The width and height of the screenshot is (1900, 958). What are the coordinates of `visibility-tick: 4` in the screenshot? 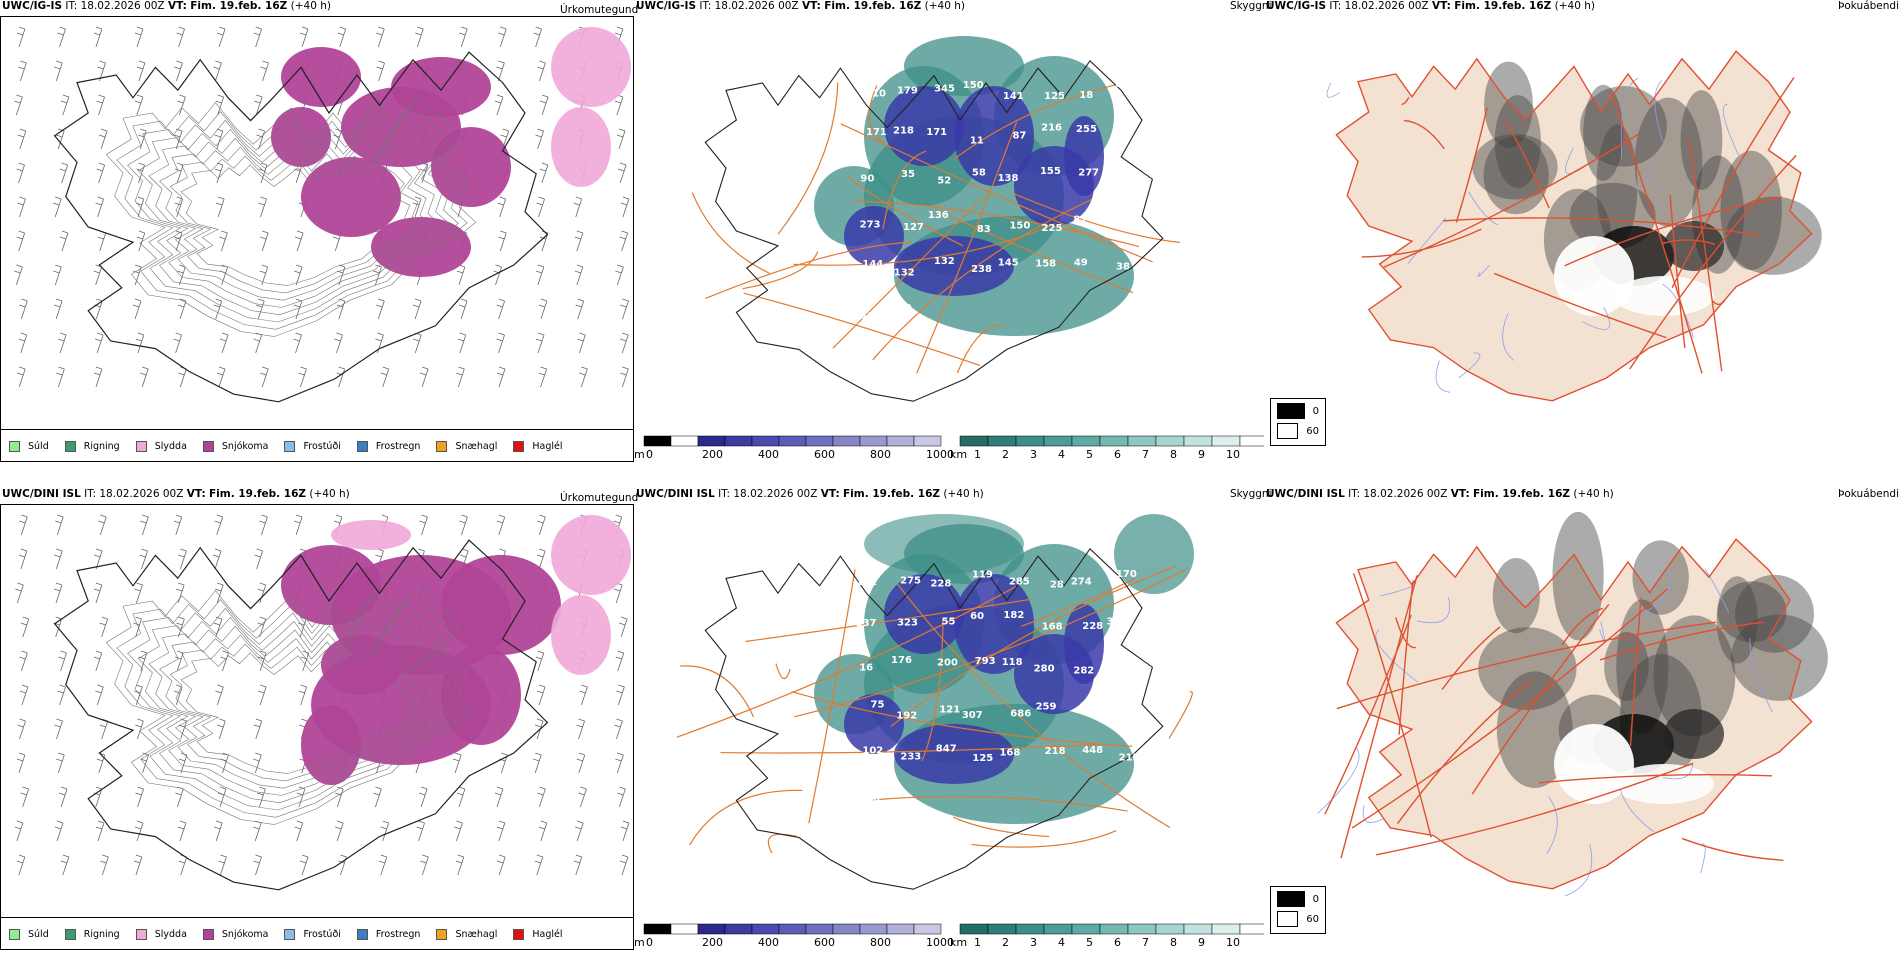 It's located at (1061, 942).